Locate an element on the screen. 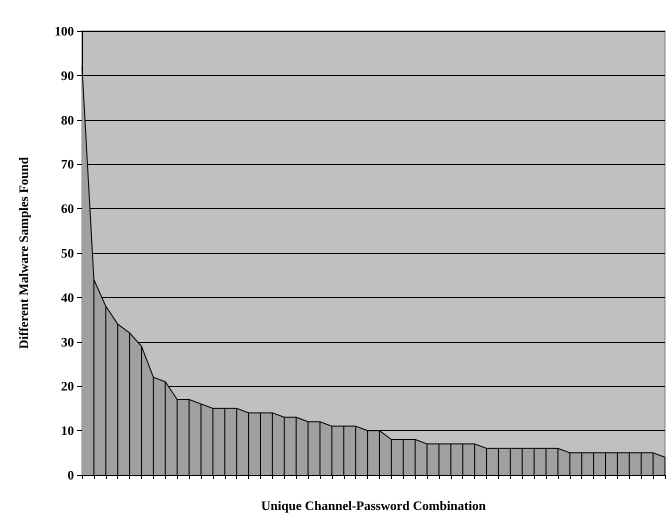 This screenshot has width=672, height=521. y-tick-label: 60 is located at coordinates (67, 208).